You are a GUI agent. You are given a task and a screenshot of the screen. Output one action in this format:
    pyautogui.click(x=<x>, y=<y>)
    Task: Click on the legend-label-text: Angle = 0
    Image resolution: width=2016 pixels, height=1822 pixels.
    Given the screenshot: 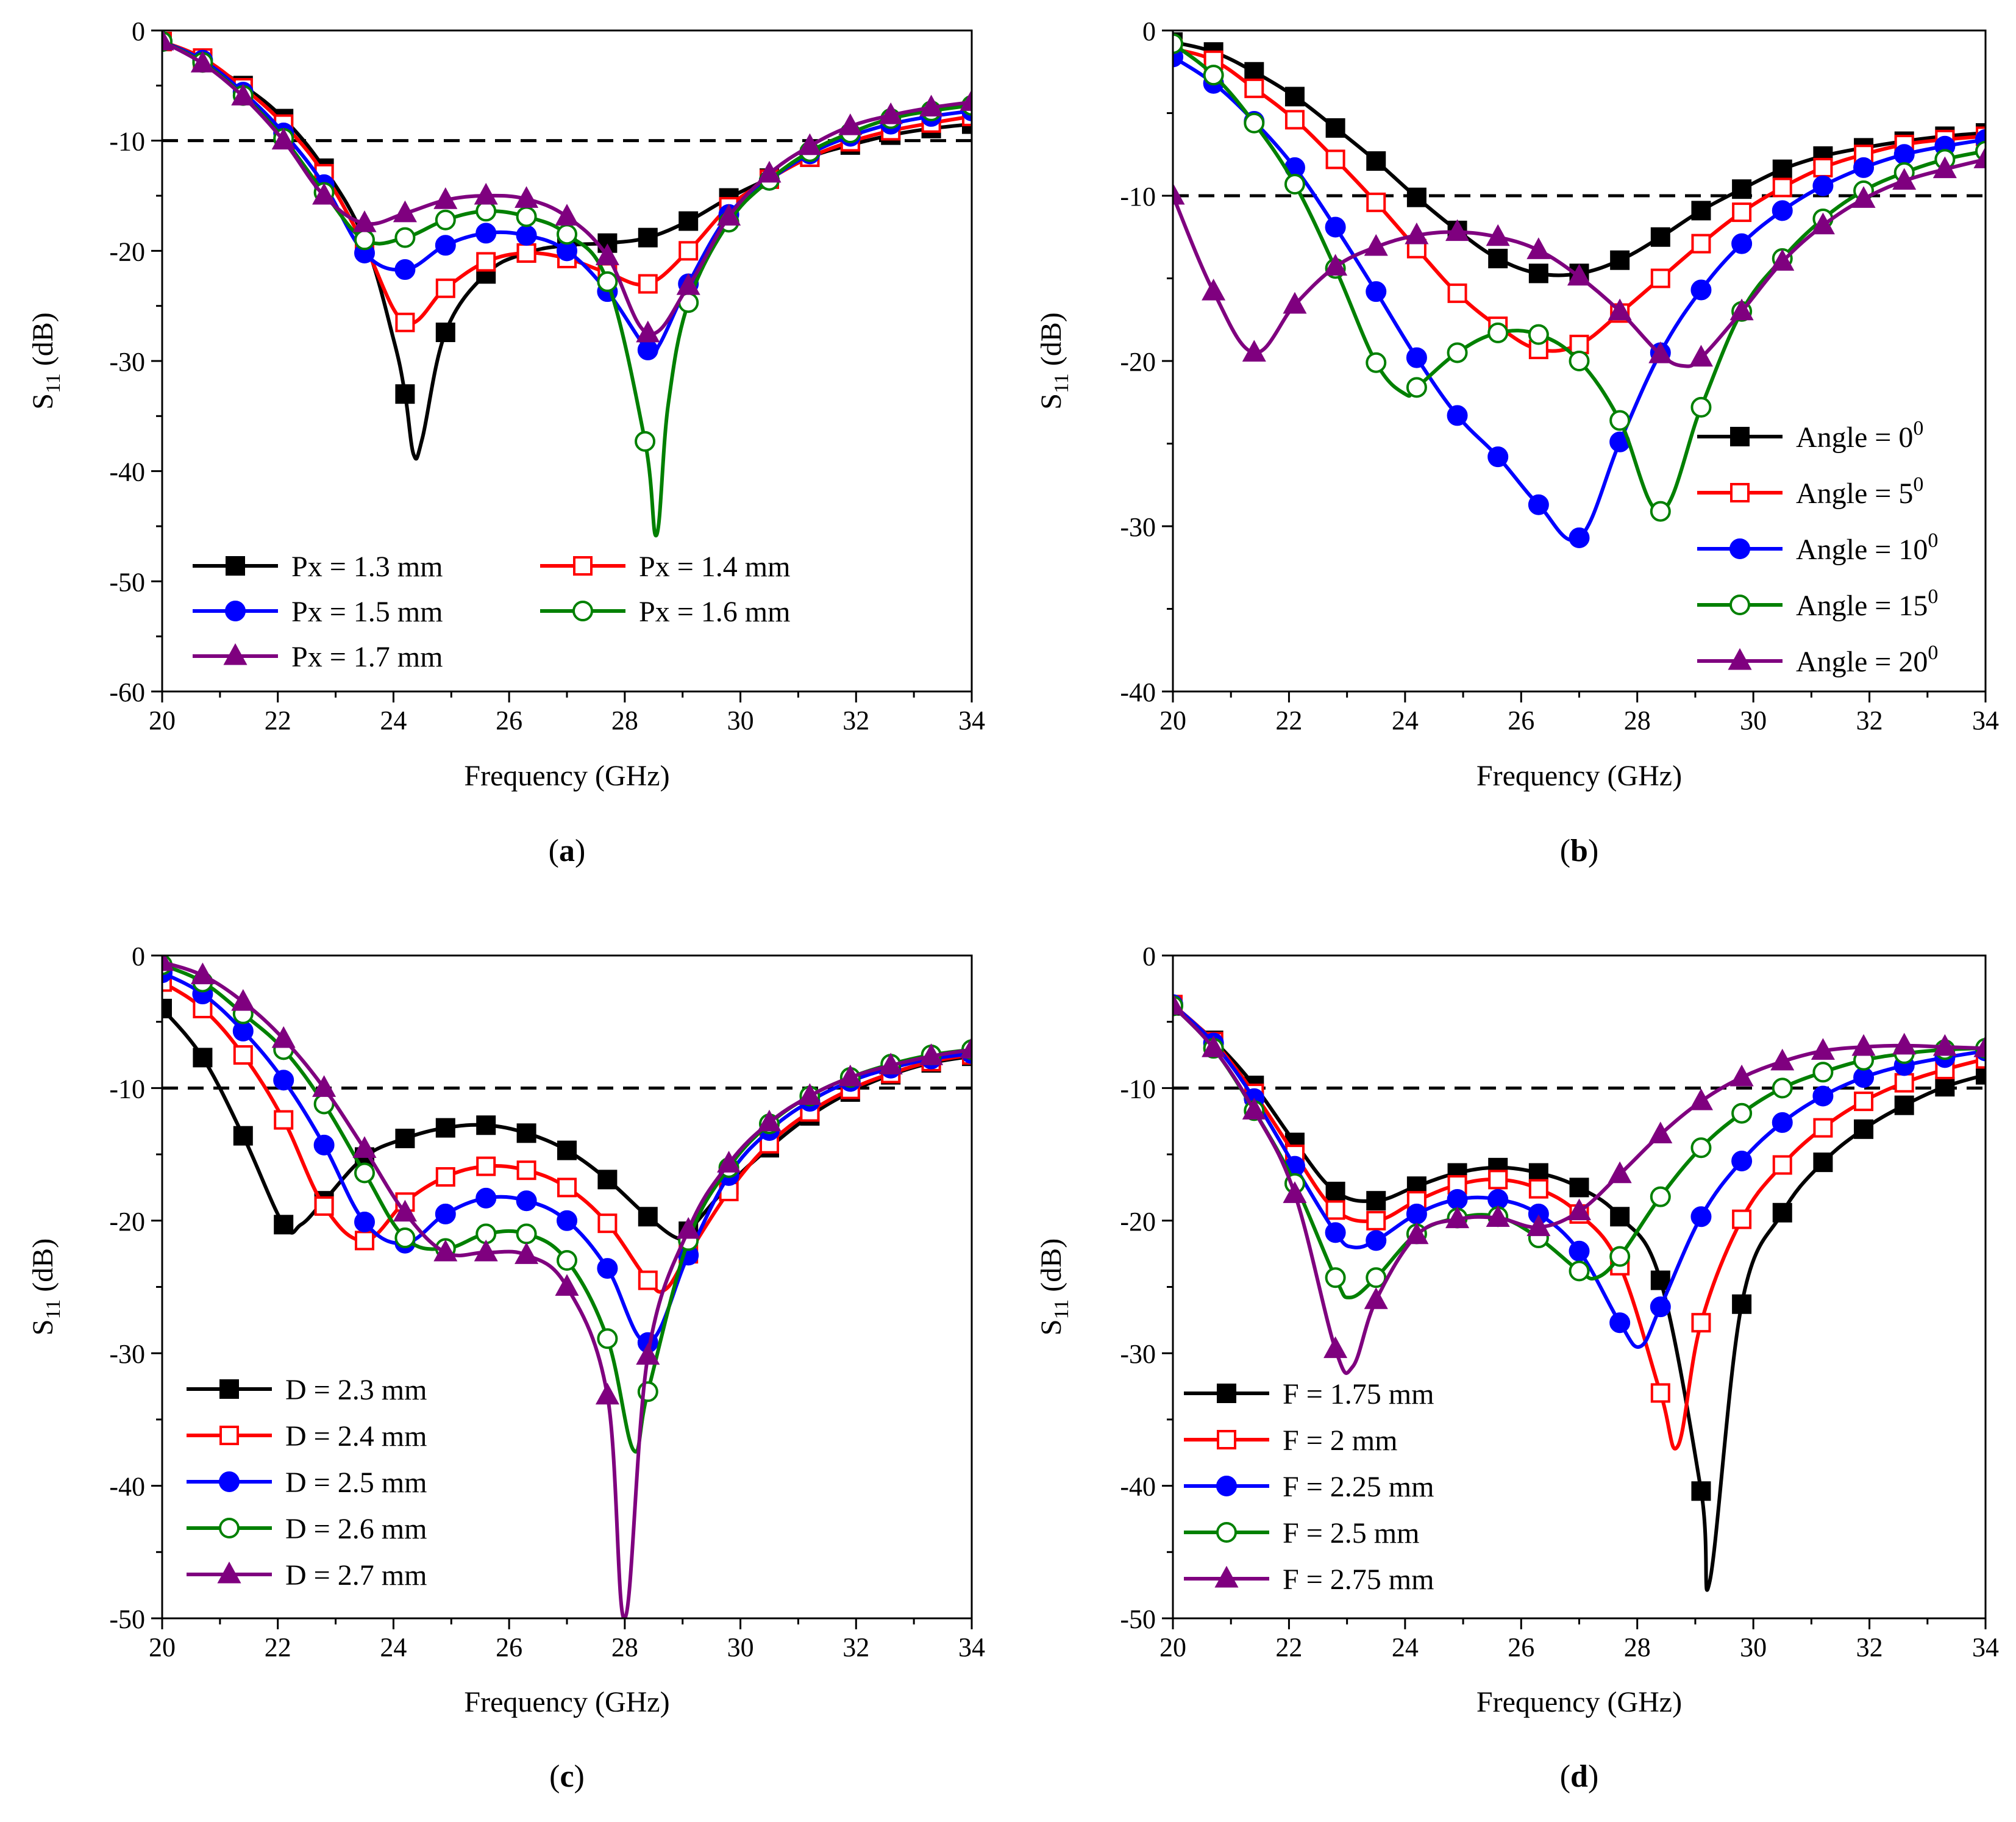 What is the action you would take?
    pyautogui.click(x=1854, y=438)
    